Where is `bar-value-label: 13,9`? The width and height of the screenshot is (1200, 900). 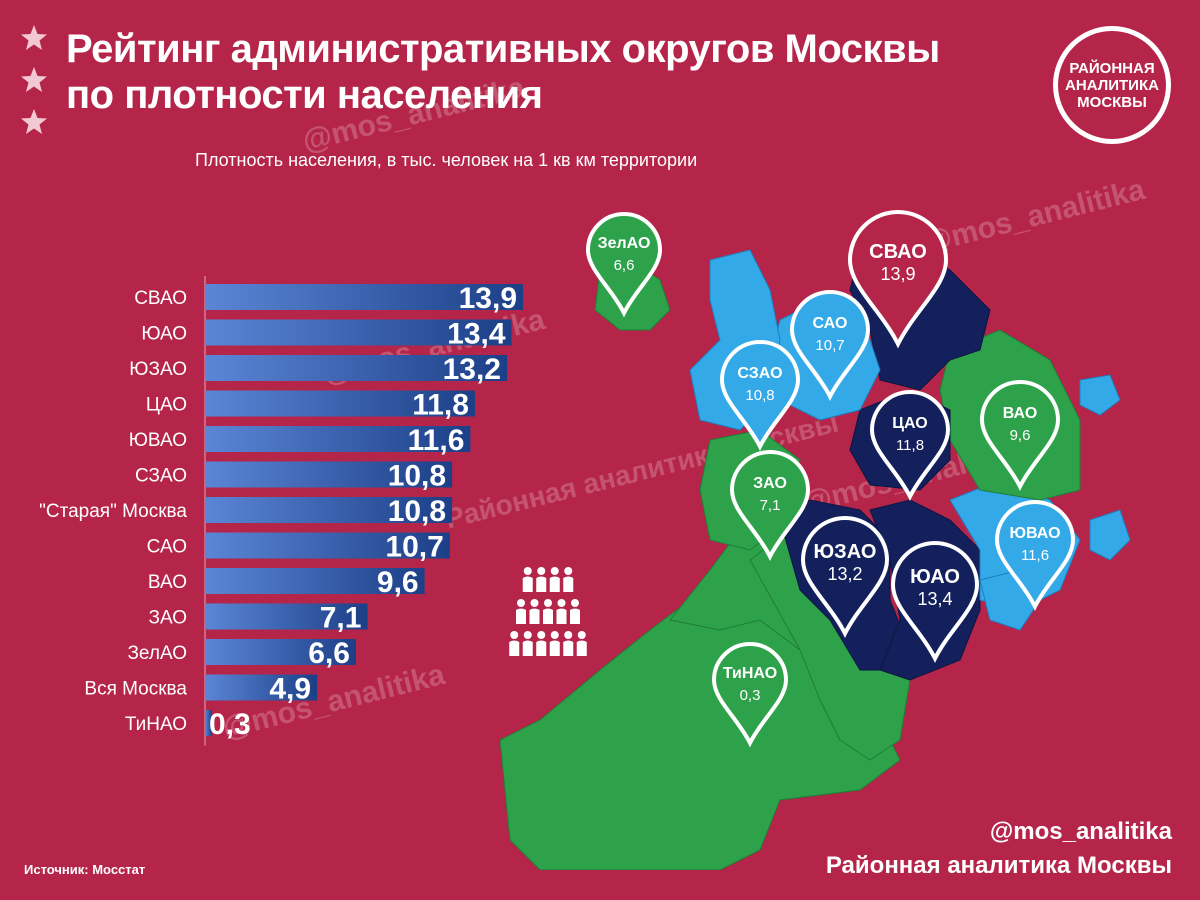
bar-value-label: 13,9 is located at coordinates (488, 298).